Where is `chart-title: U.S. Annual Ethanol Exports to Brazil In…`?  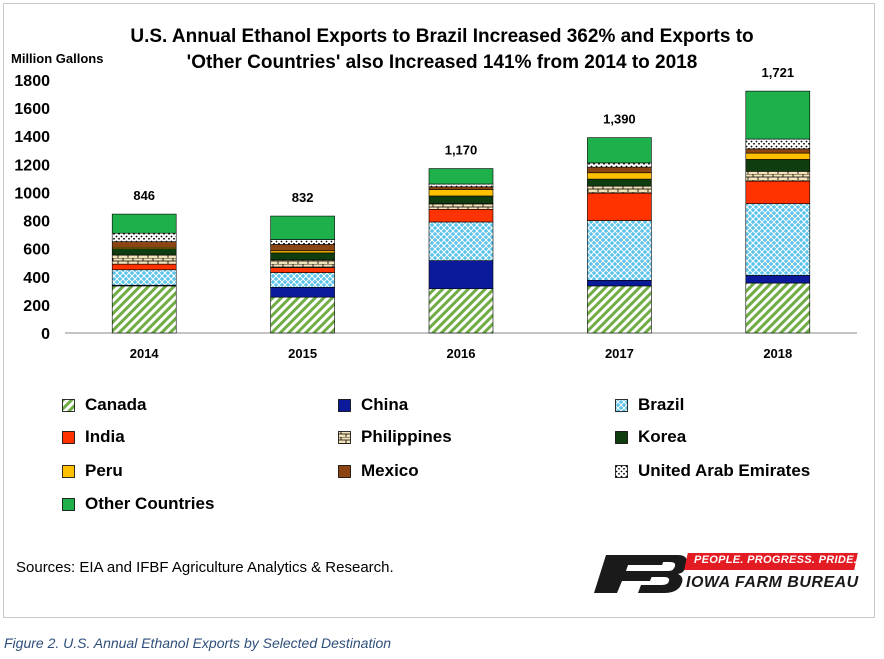 chart-title: U.S. Annual Ethanol Exports to Brazil In… is located at coordinates (442, 50).